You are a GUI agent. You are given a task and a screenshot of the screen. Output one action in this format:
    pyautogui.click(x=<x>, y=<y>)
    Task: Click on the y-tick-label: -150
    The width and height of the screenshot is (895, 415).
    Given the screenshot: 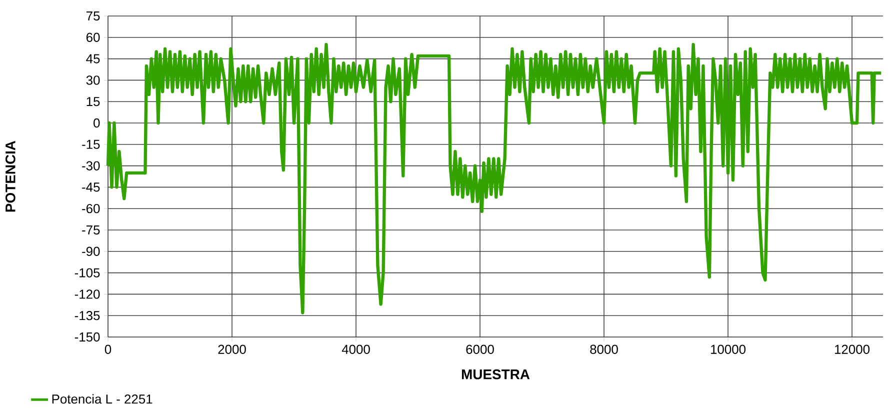 What is the action you would take?
    pyautogui.click(x=87, y=337)
    